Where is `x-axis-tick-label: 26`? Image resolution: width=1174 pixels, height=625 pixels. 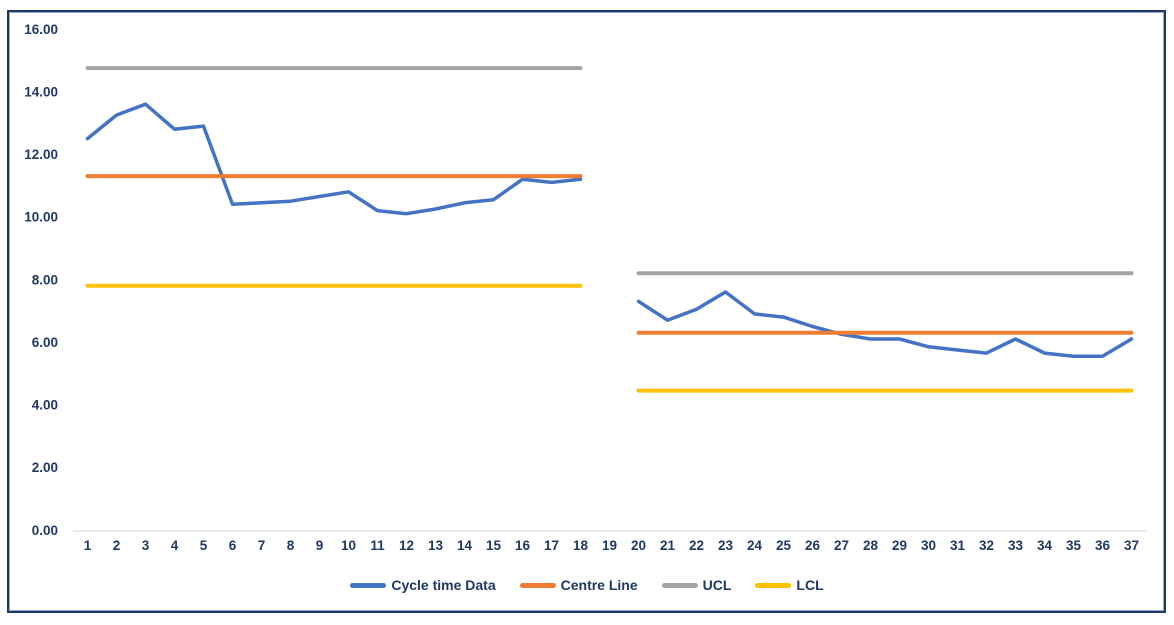 x-axis-tick-label: 26 is located at coordinates (813, 545).